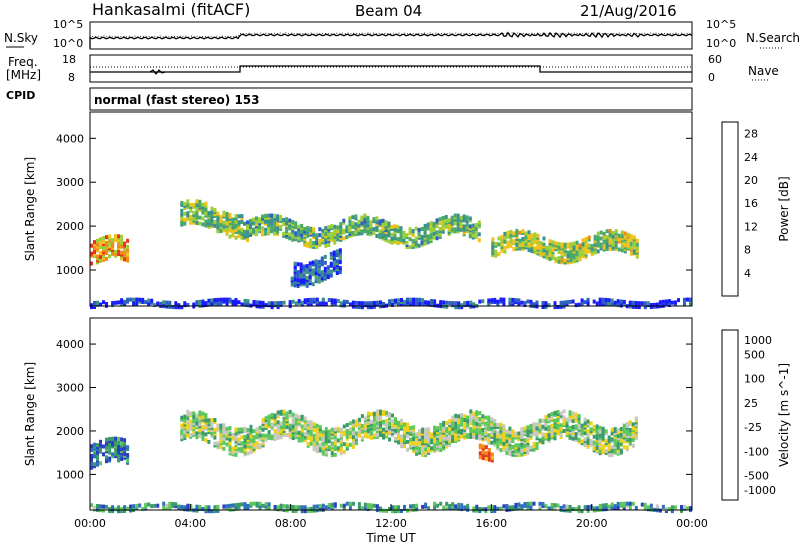 Image resolution: width=800 pixels, height=554 pixels. Describe the element at coordinates (90, 523) in the screenshot. I see `x-tick-label: 00:00` at that location.